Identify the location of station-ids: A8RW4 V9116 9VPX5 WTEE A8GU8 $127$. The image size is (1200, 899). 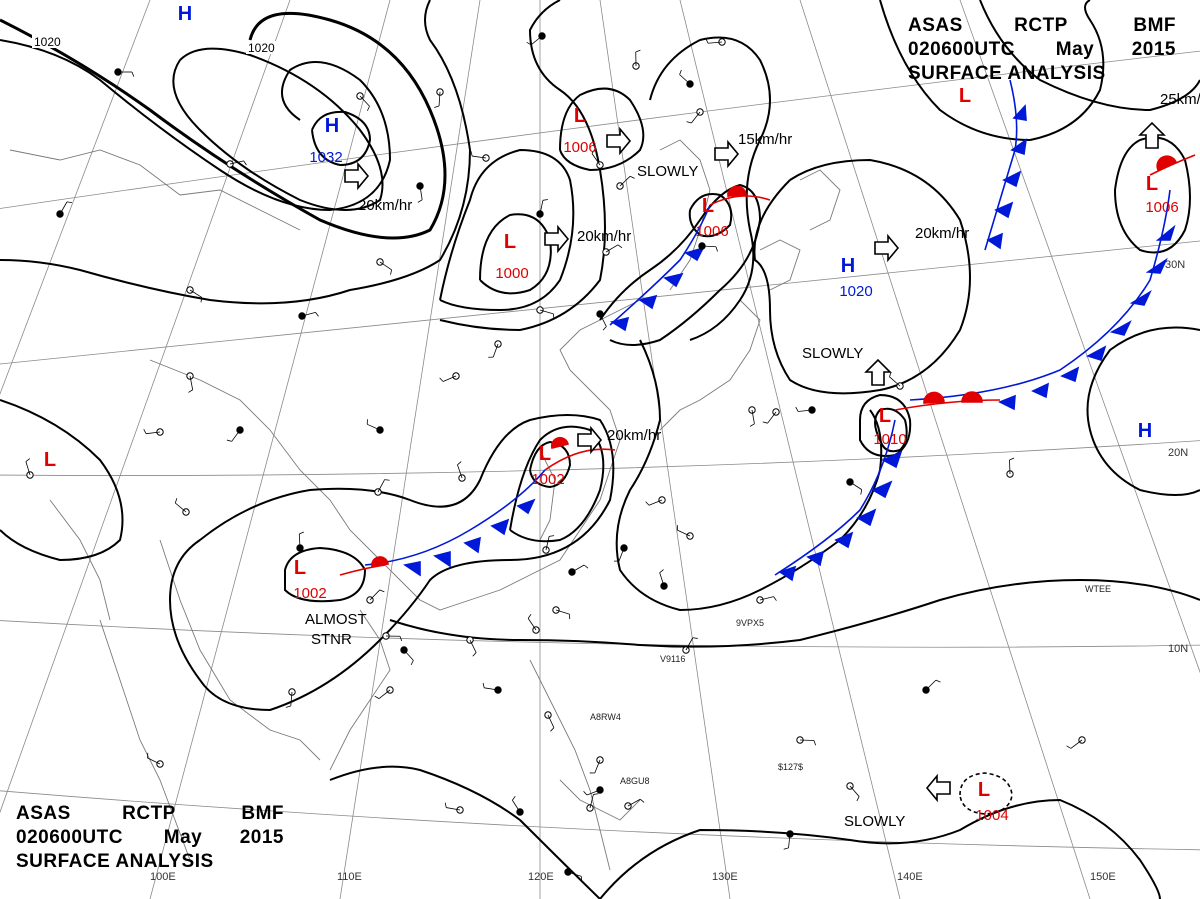
(850, 685).